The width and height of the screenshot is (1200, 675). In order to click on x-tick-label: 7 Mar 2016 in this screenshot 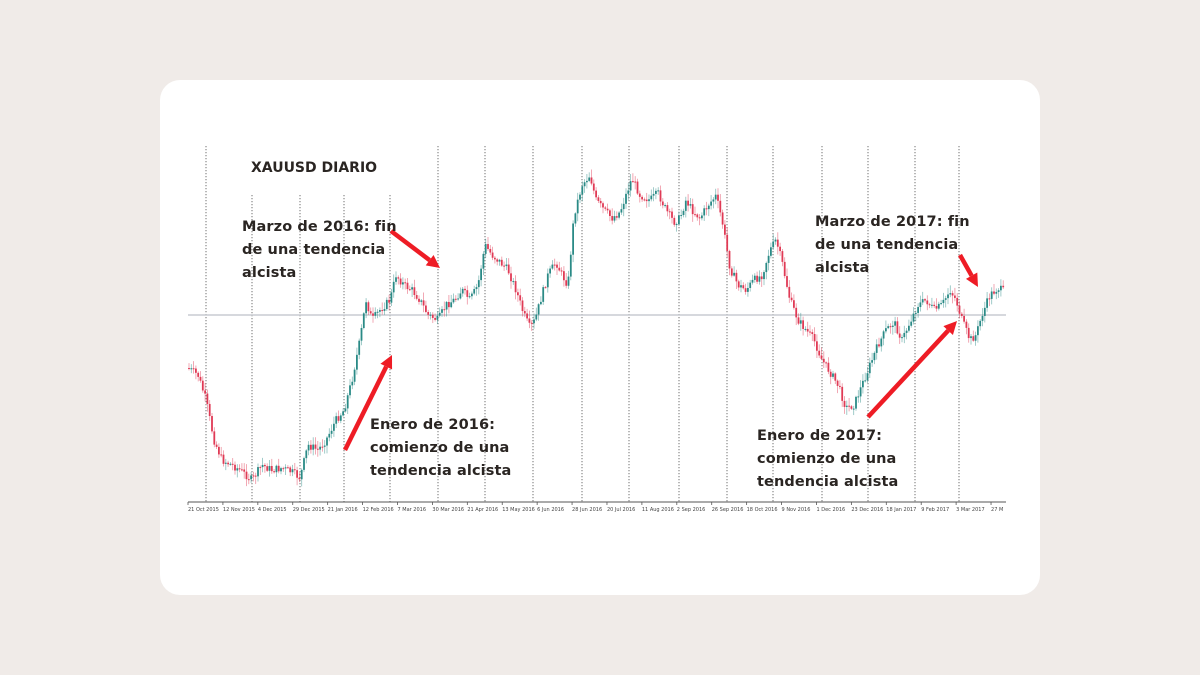, I will do `click(411, 510)`.